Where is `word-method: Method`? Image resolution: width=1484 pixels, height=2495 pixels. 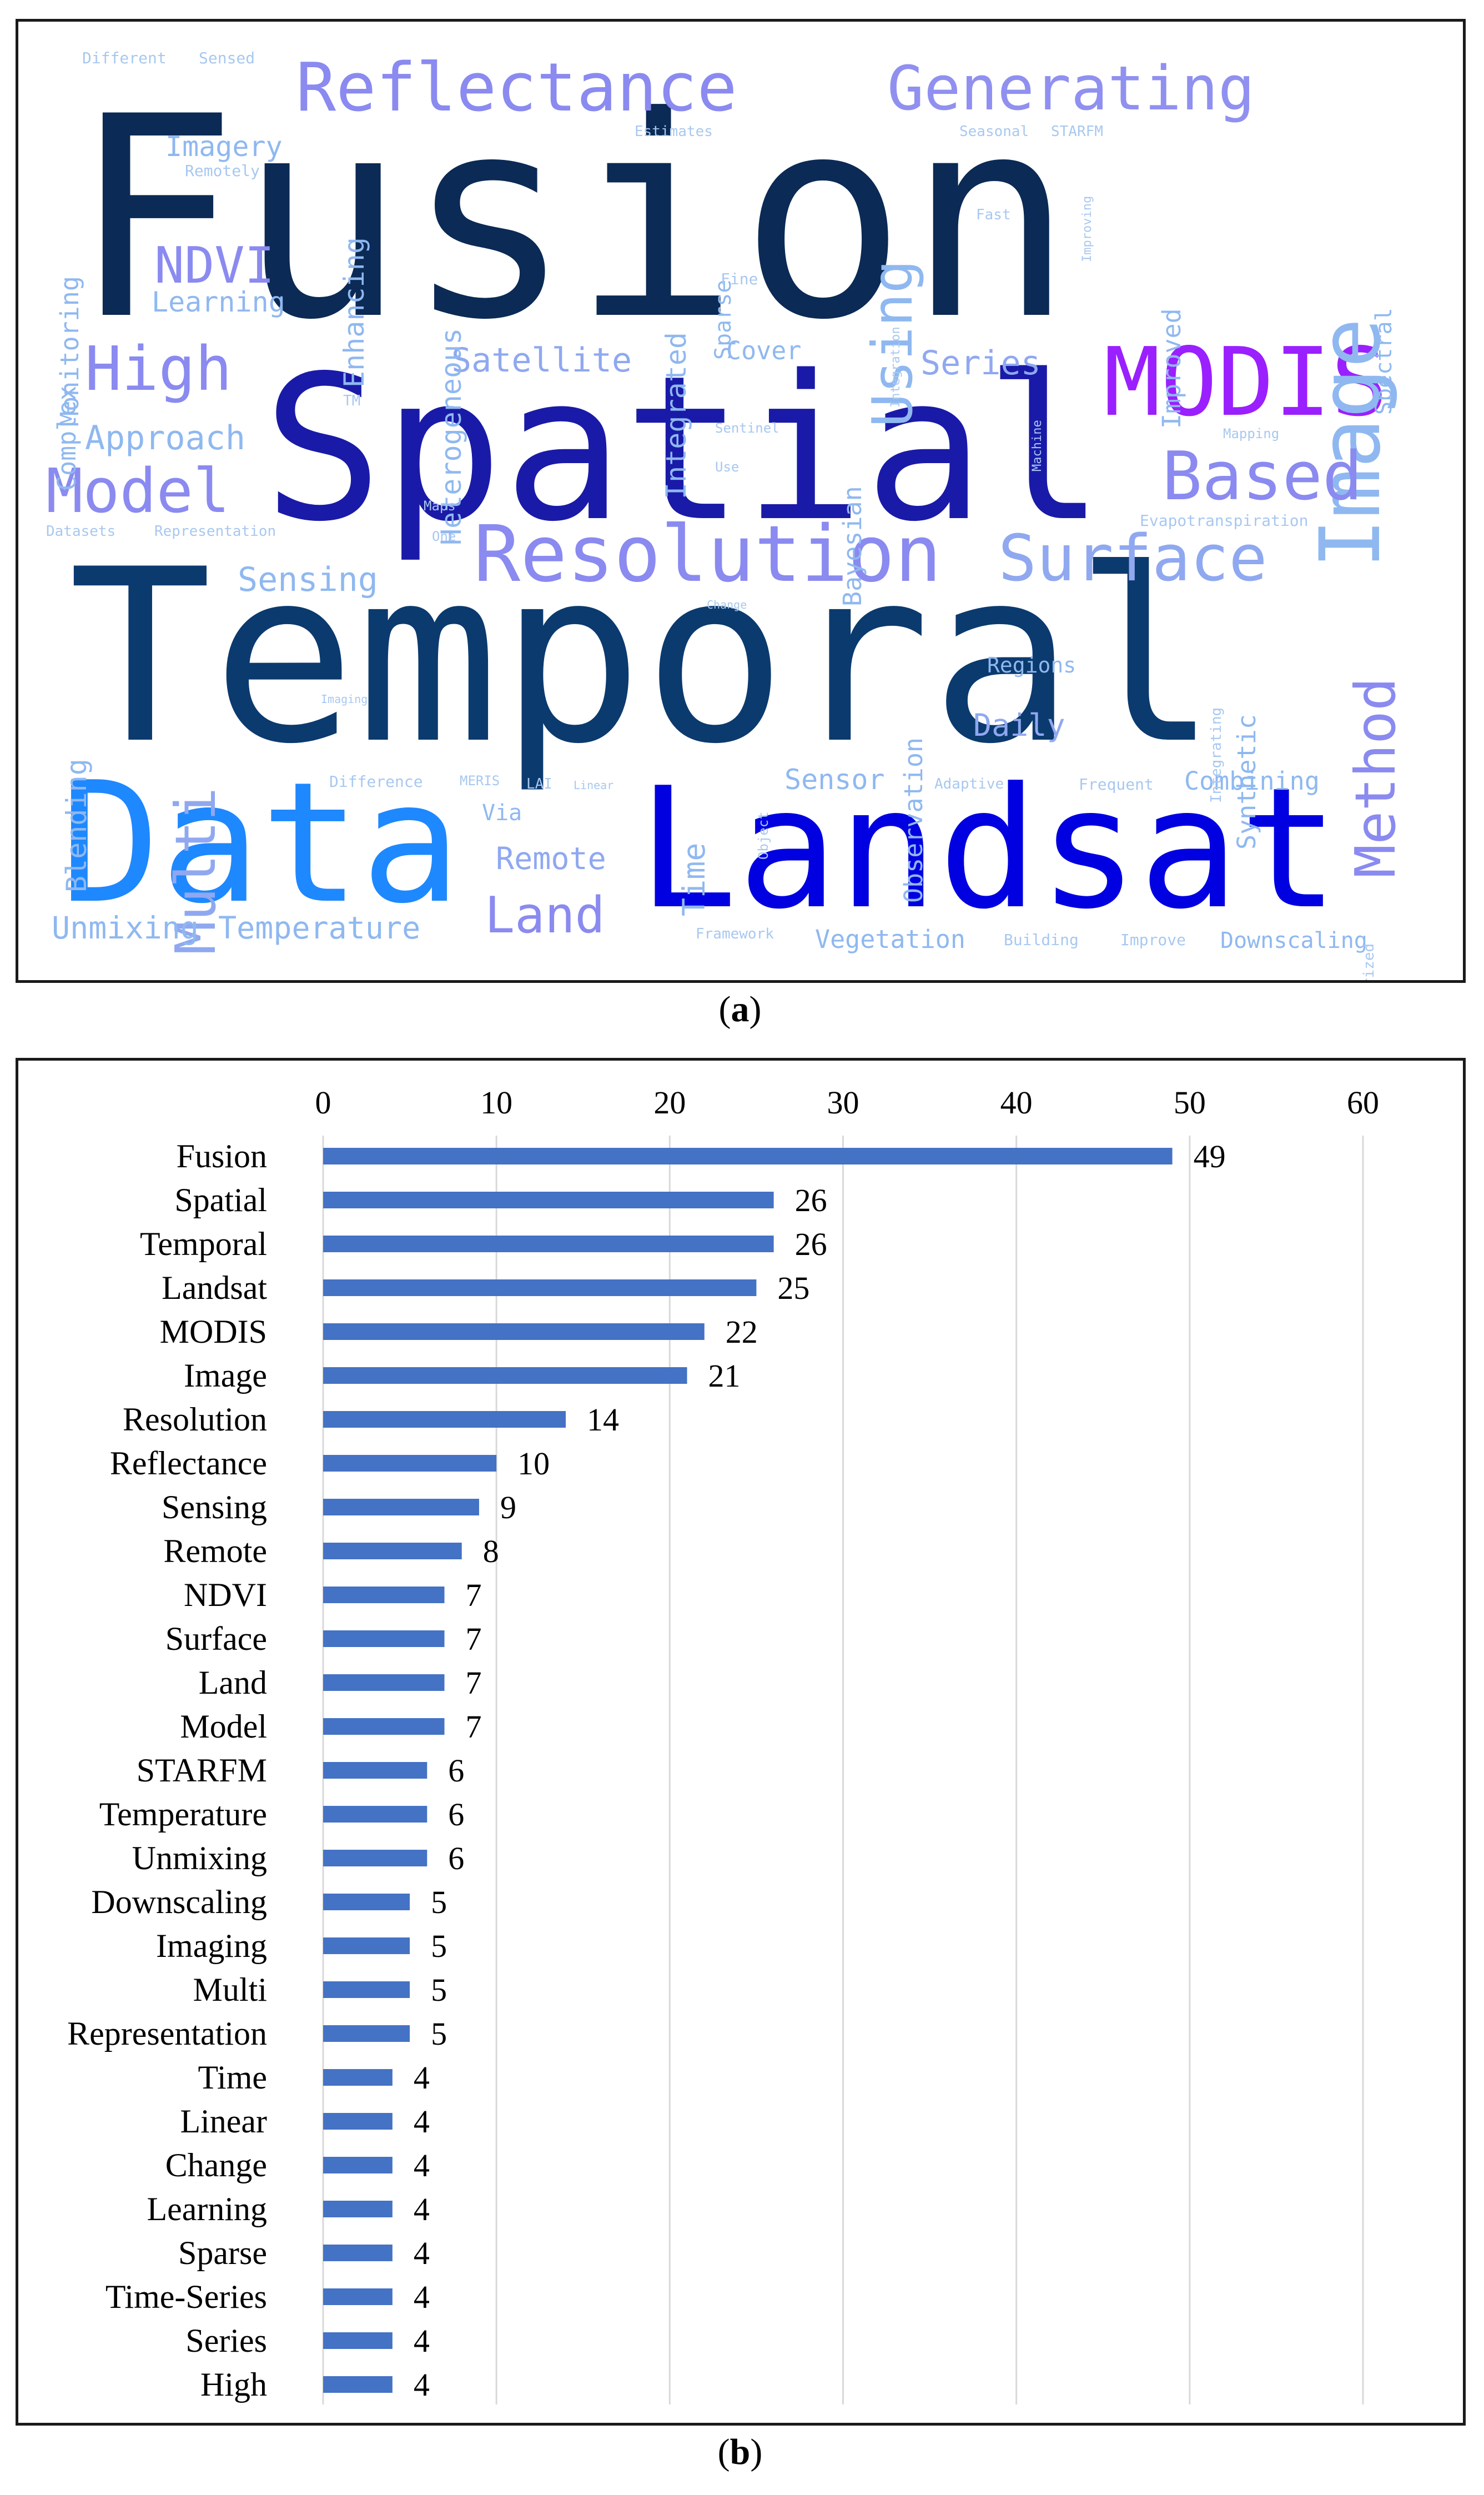 word-method: Method is located at coordinates (1375, 777).